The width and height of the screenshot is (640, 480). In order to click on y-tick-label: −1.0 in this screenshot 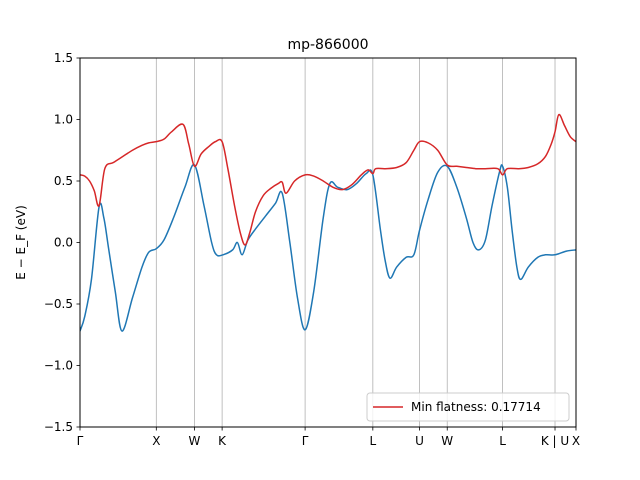, I will do `click(58, 366)`.